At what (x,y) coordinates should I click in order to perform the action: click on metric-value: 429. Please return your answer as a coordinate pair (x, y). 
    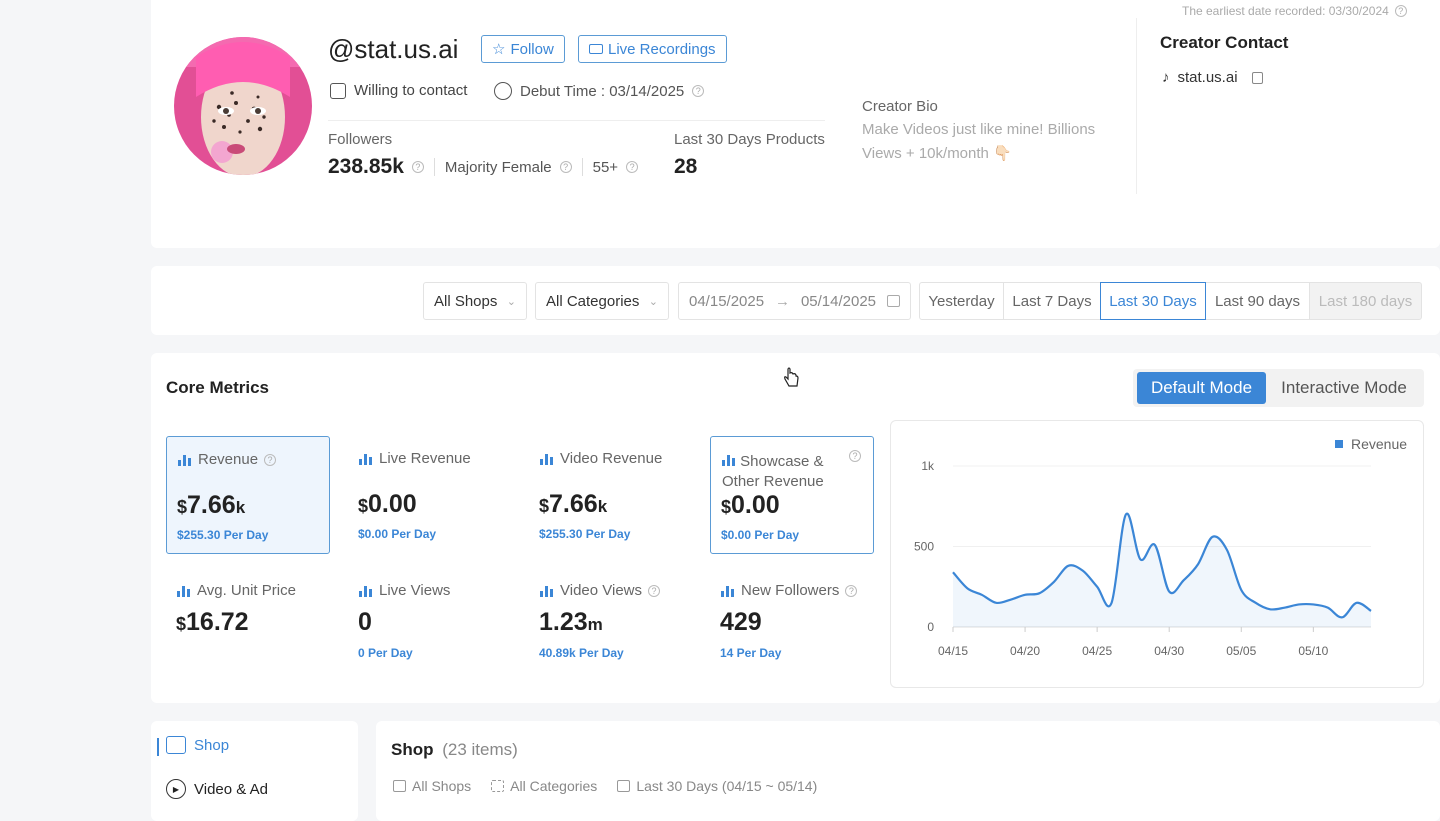
    Looking at the image, I should click on (741, 622).